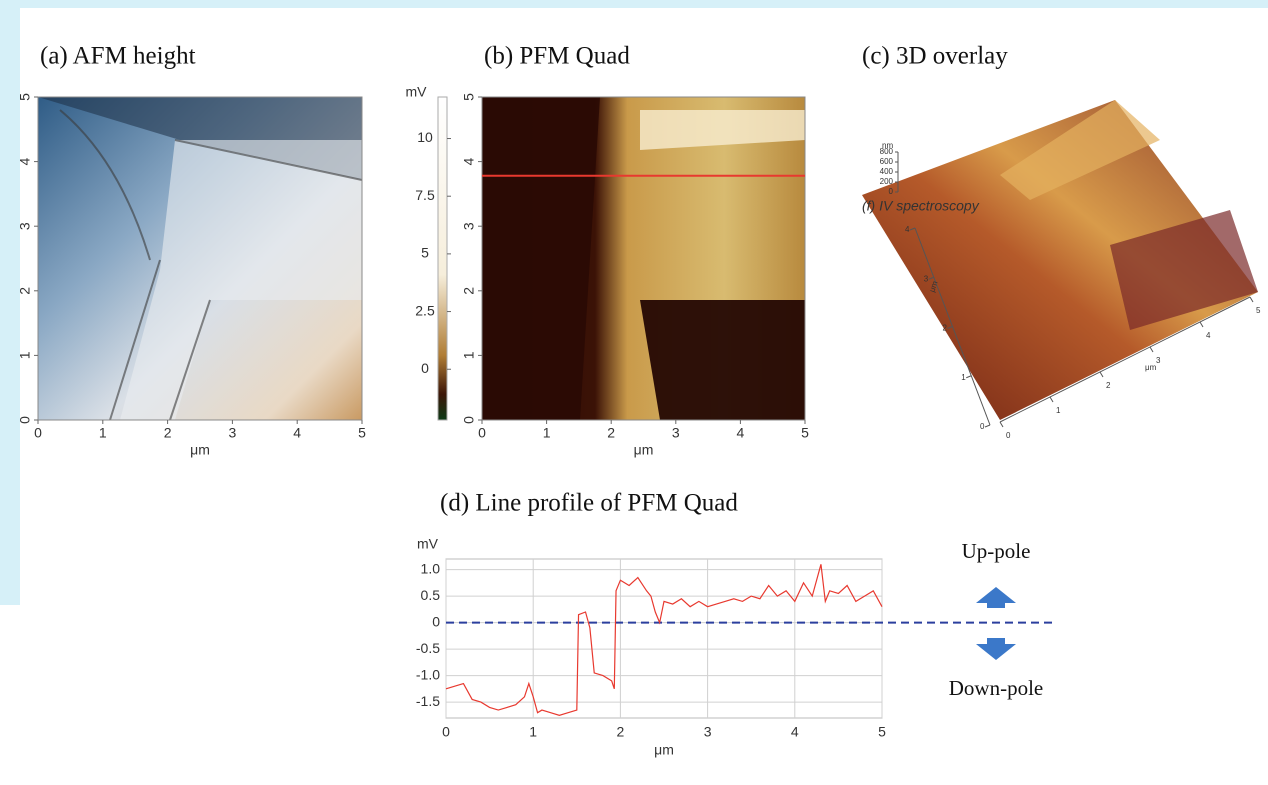 The image size is (1268, 785). What do you see at coordinates (425, 137) in the screenshot?
I see `colorbar-tick-label: 10` at bounding box center [425, 137].